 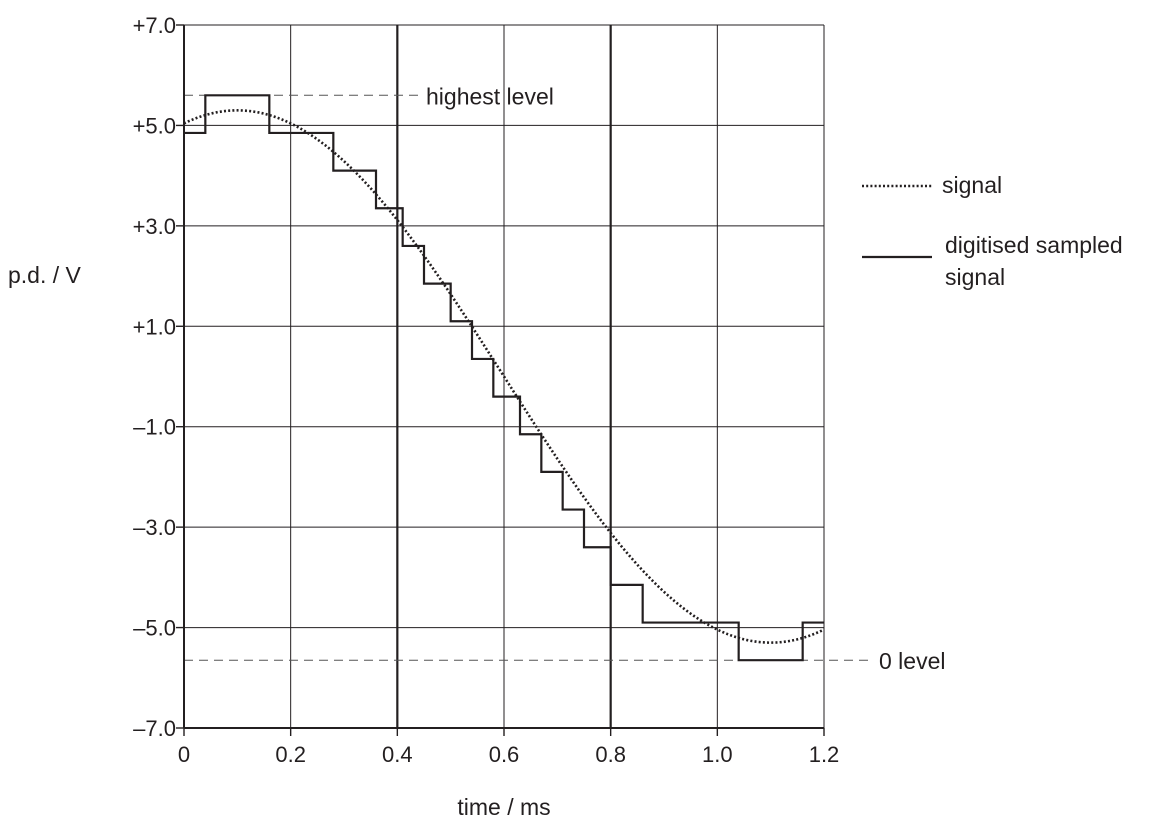 I want to click on x-tick-label: 1.2, so click(x=824, y=754).